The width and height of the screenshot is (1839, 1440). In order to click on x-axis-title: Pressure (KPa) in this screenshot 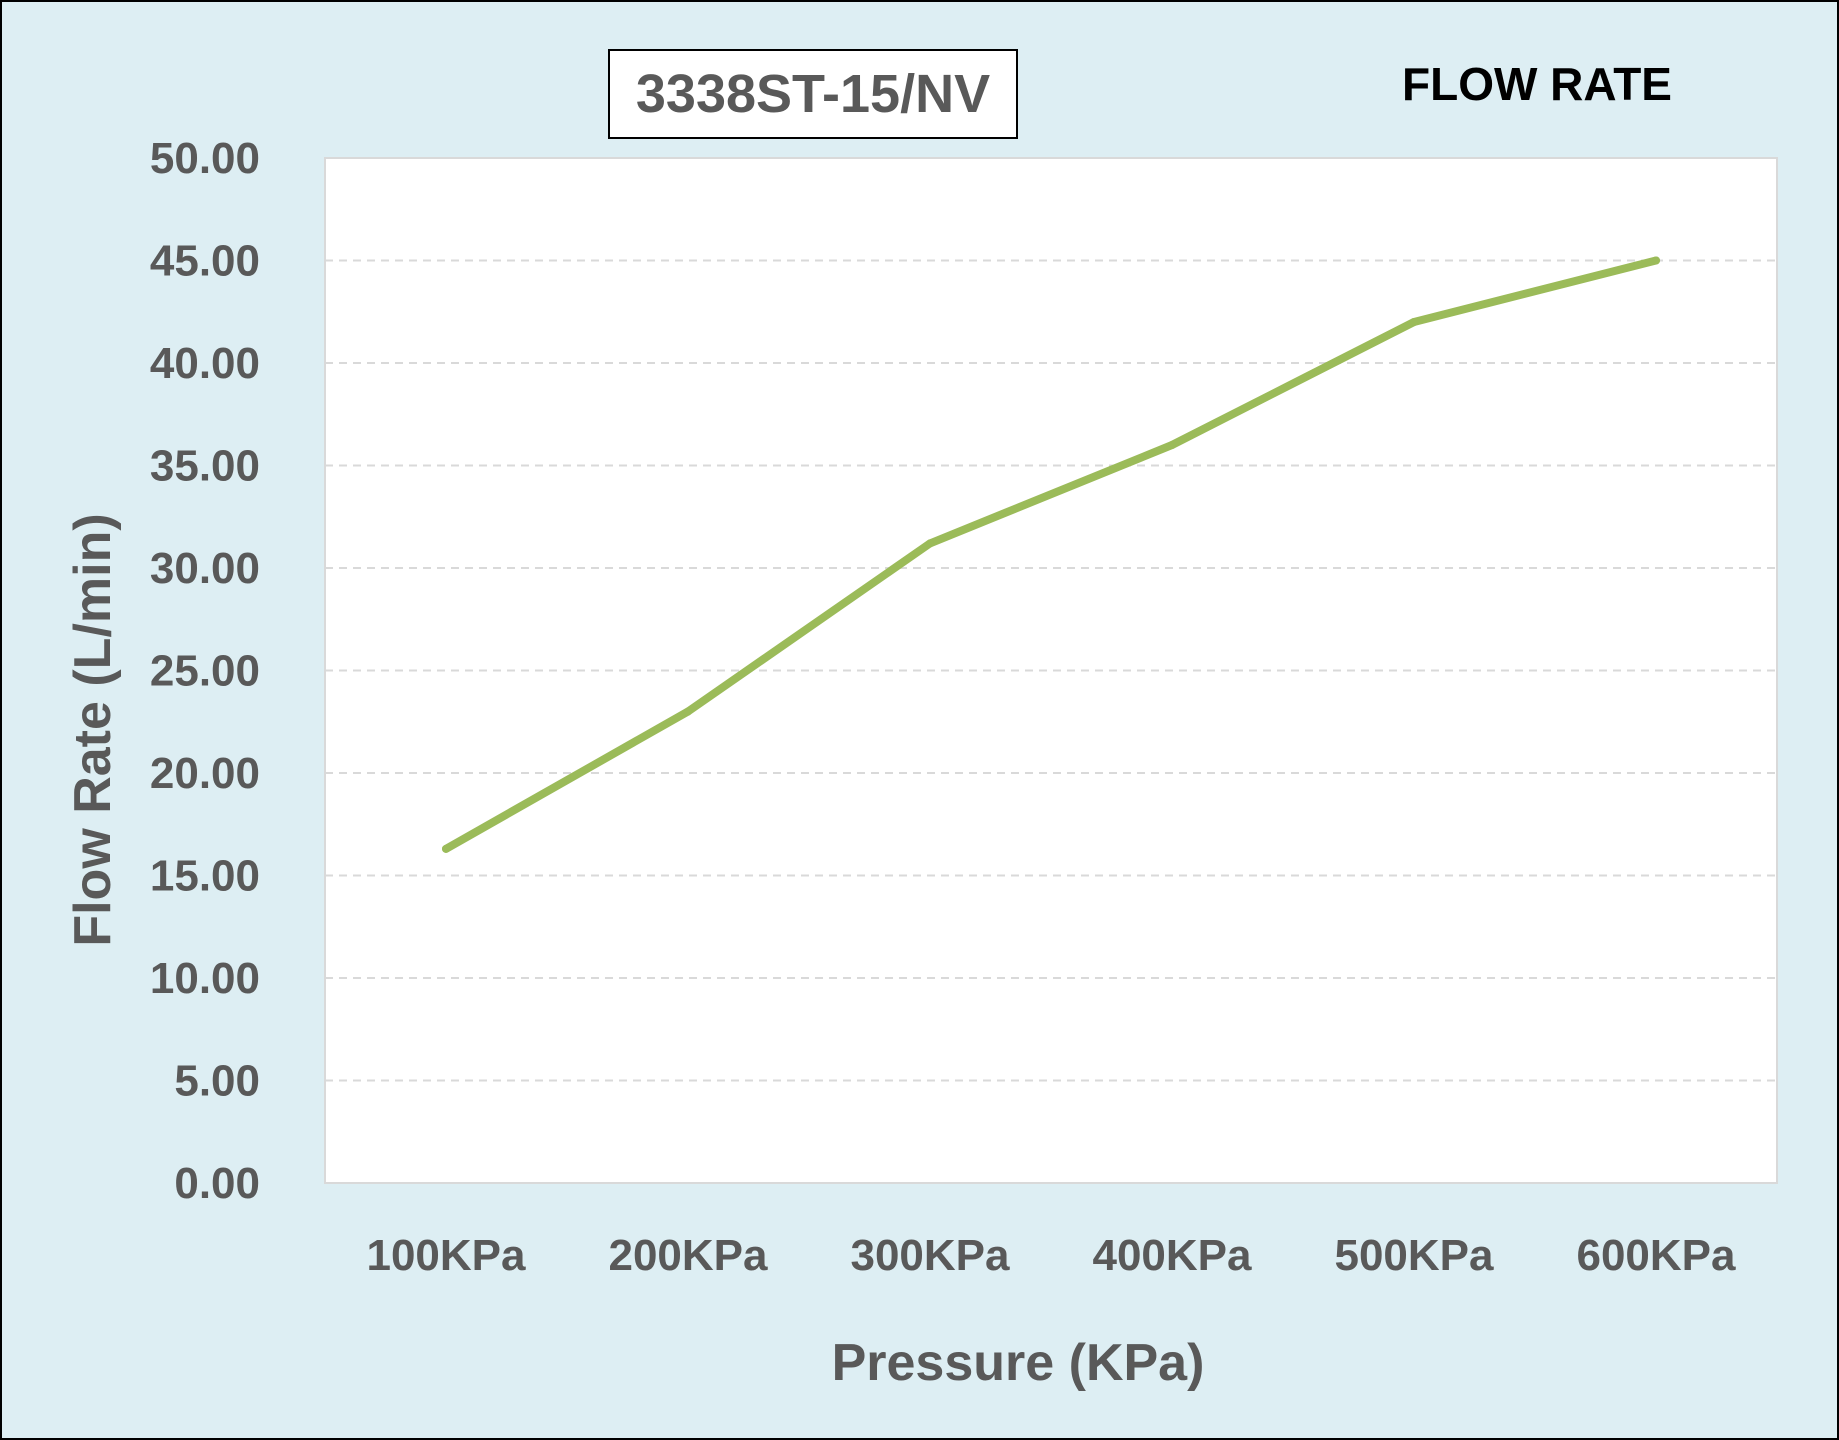, I will do `click(1018, 1363)`.